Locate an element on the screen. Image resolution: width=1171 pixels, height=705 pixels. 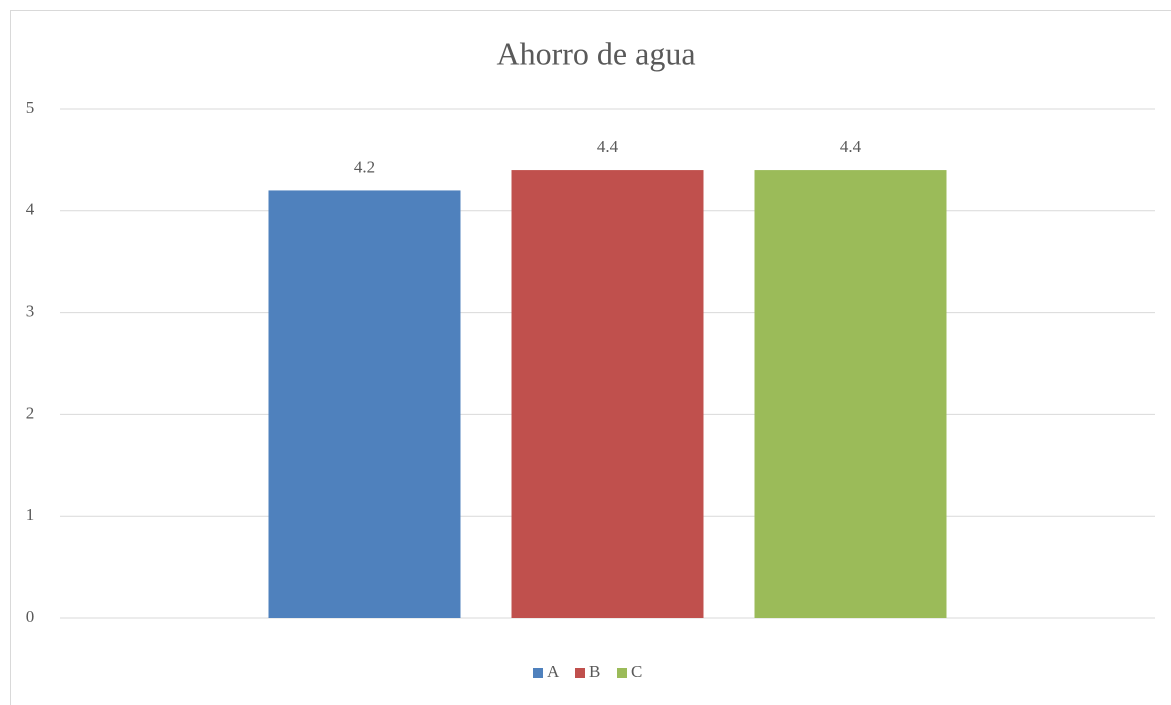
legend-label: A is located at coordinates (553, 671).